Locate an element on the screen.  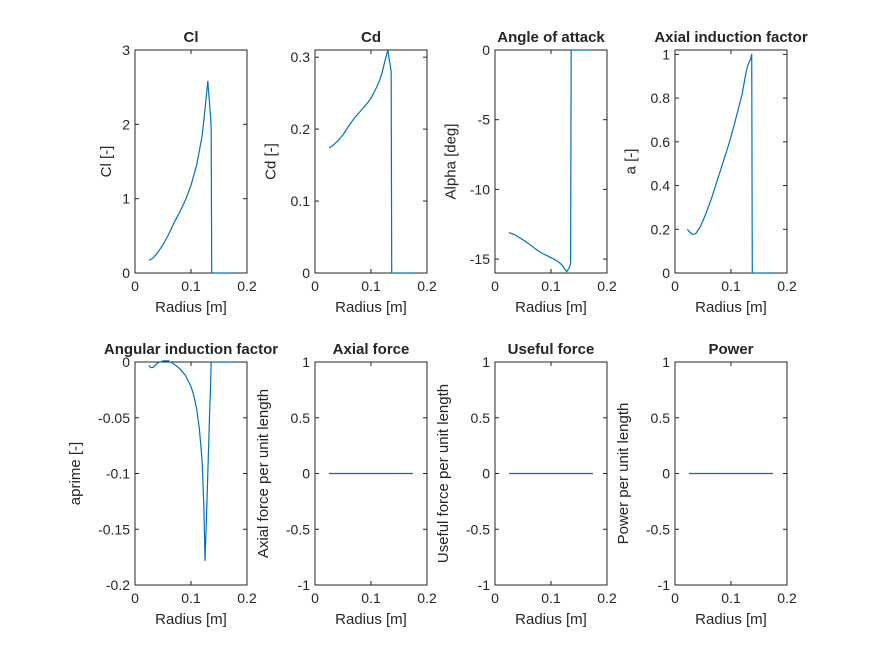
y-tick-label: 0.3 is located at coordinates (301, 57).